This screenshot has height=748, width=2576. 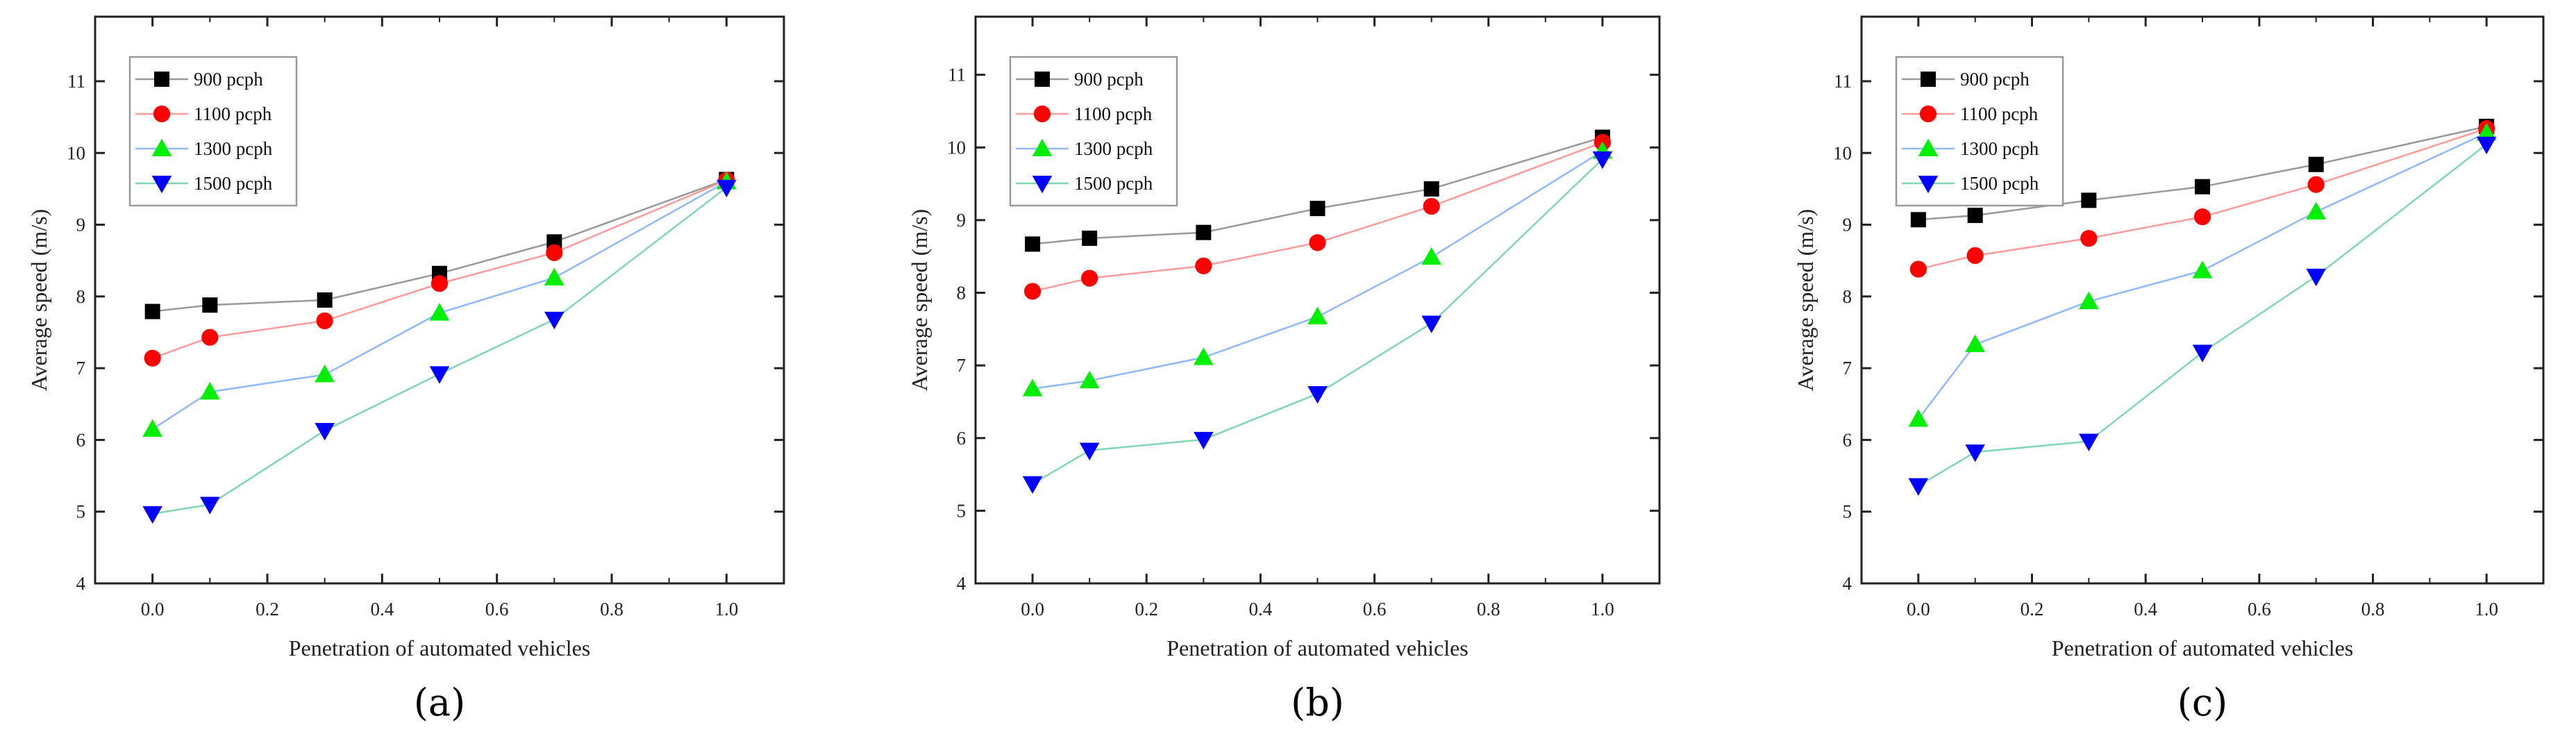 What do you see at coordinates (612, 609) in the screenshot?
I see `x-tick-label: 0.8` at bounding box center [612, 609].